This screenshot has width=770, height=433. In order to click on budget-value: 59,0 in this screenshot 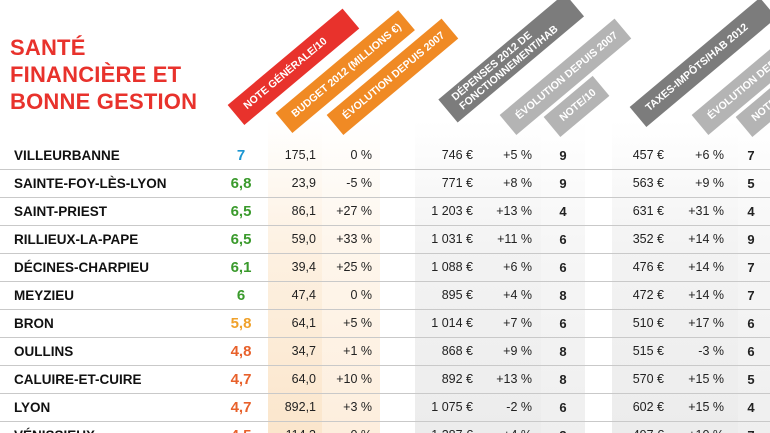, I will do `click(303, 239)`.